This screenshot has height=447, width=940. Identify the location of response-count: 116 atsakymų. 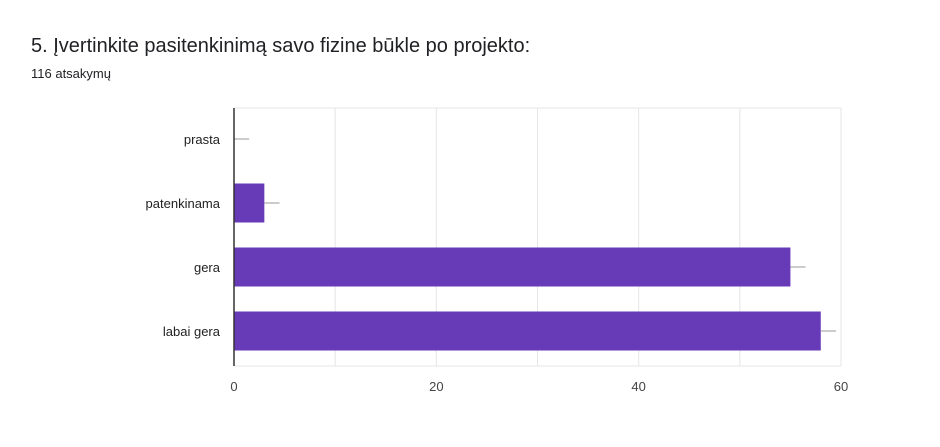
(71, 73).